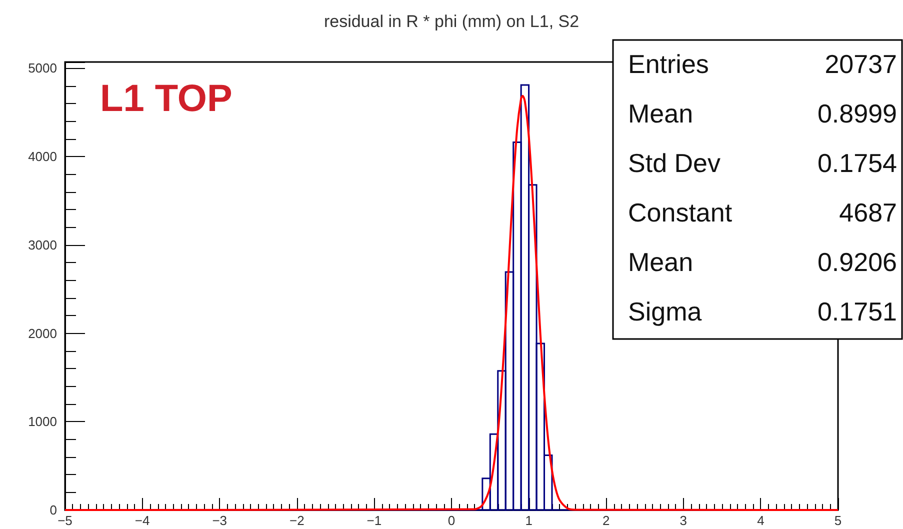  I want to click on x-tick-label: 4, so click(760, 520).